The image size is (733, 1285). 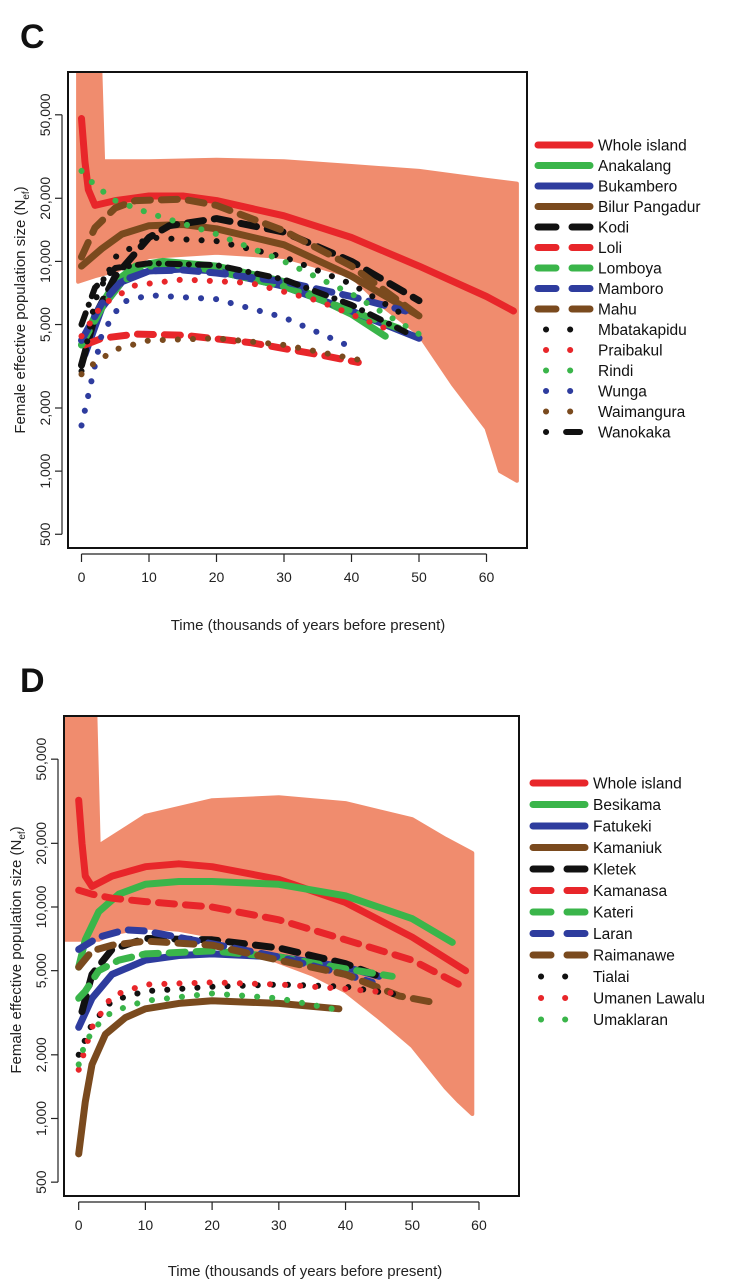 I want to click on panel-d-legend-label-11: Umaklaran, so click(x=630, y=1020).